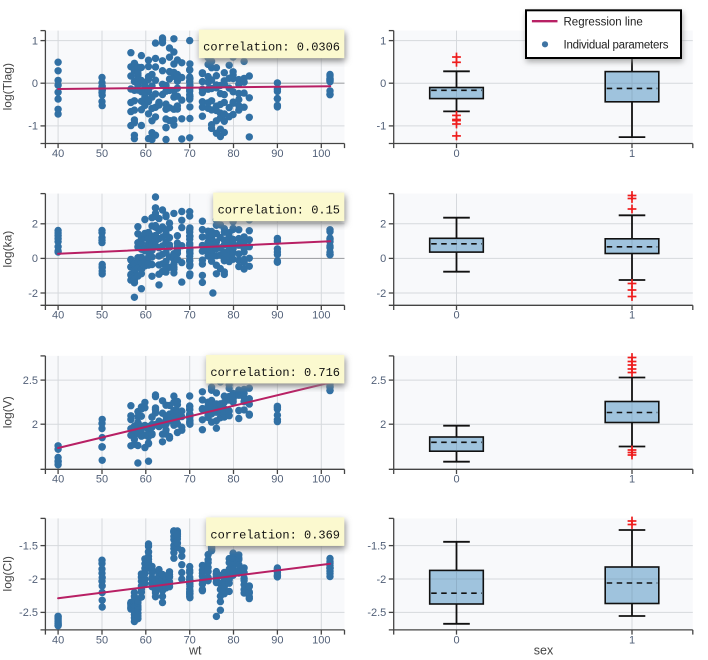  Describe the element at coordinates (8, 86) in the screenshot. I see `svg-text: log(Tlag)` at that location.